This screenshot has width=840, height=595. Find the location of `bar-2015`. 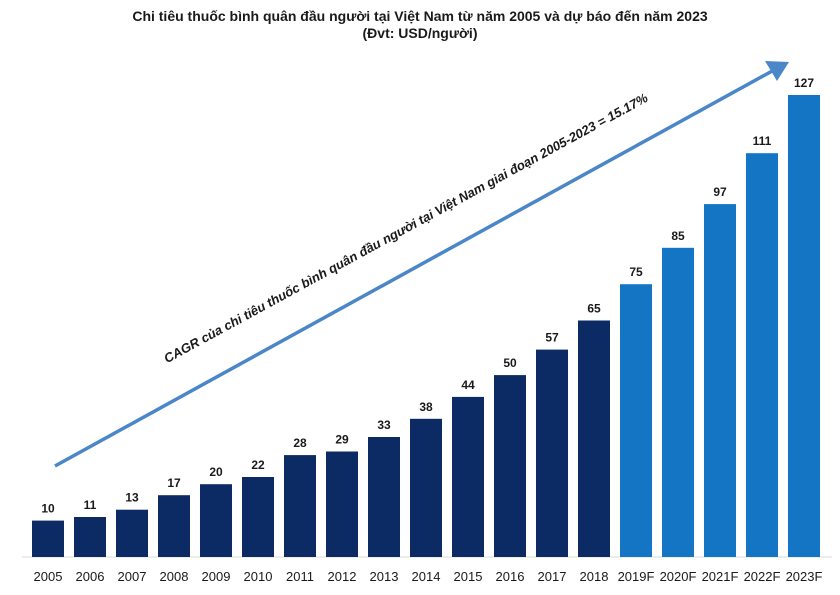

bar-2015 is located at coordinates (468, 476).